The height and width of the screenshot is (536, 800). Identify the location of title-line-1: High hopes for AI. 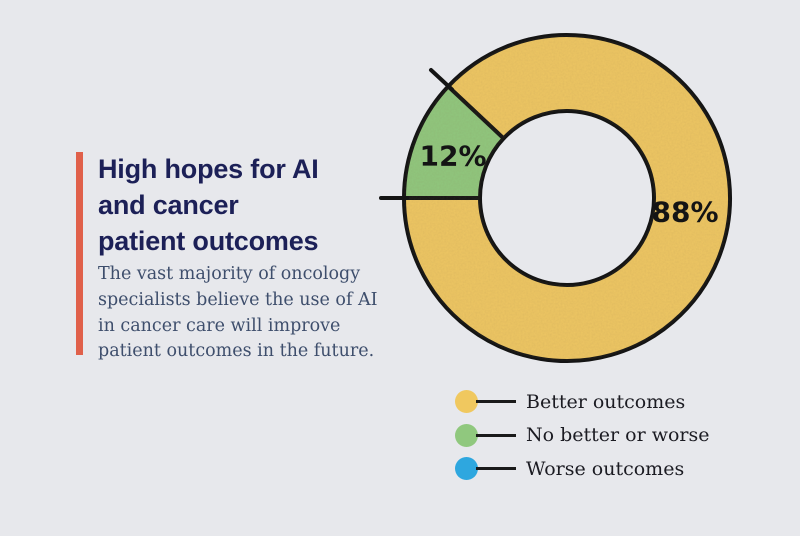
(208, 169).